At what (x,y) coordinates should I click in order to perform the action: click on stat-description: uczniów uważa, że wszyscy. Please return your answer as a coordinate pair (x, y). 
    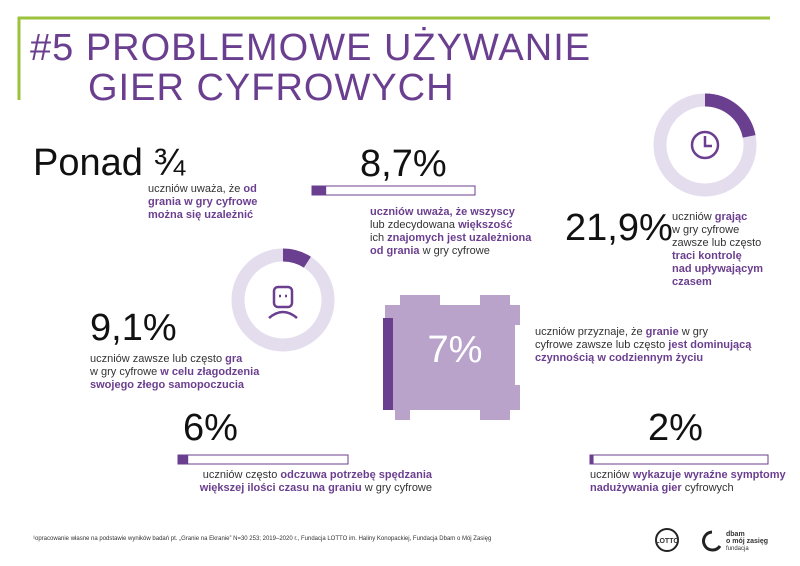
    Looking at the image, I should click on (443, 212).